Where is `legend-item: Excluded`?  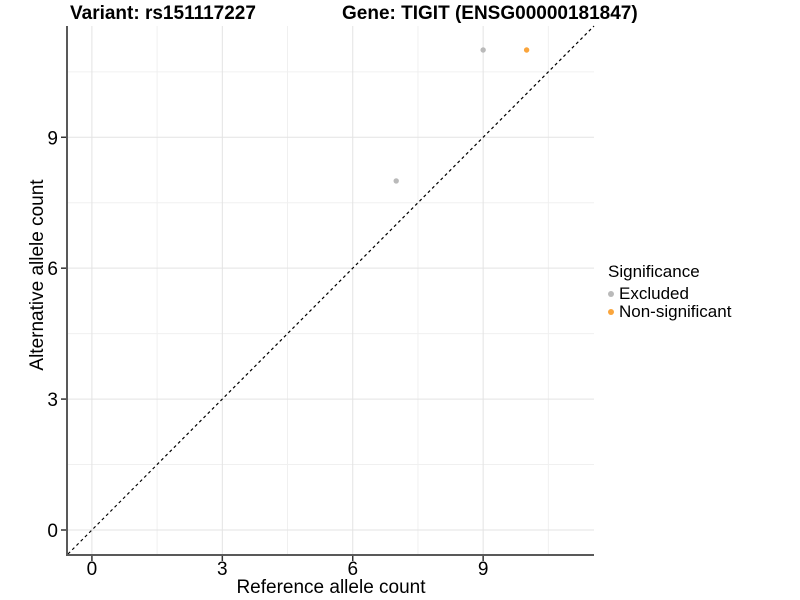 legend-item: Excluded is located at coordinates (669, 293).